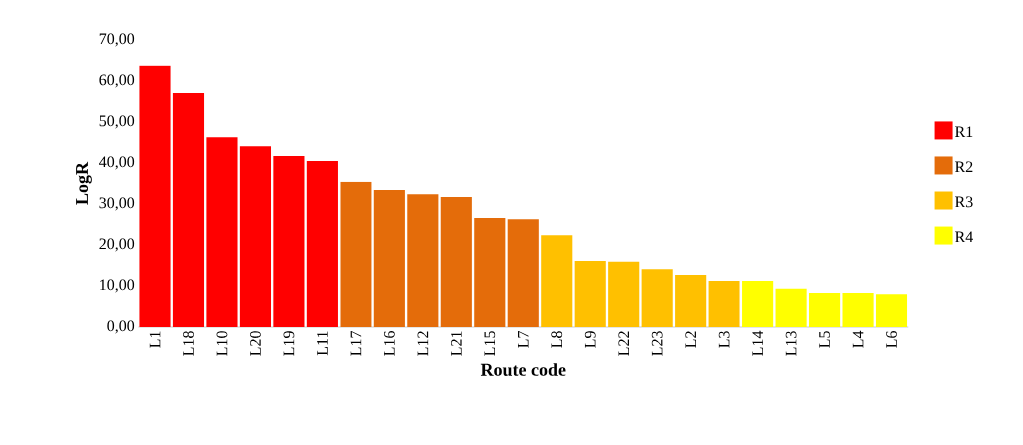 This screenshot has height=445, width=1023. Describe the element at coordinates (490, 343) in the screenshot. I see `x-tick-label: L15` at that location.